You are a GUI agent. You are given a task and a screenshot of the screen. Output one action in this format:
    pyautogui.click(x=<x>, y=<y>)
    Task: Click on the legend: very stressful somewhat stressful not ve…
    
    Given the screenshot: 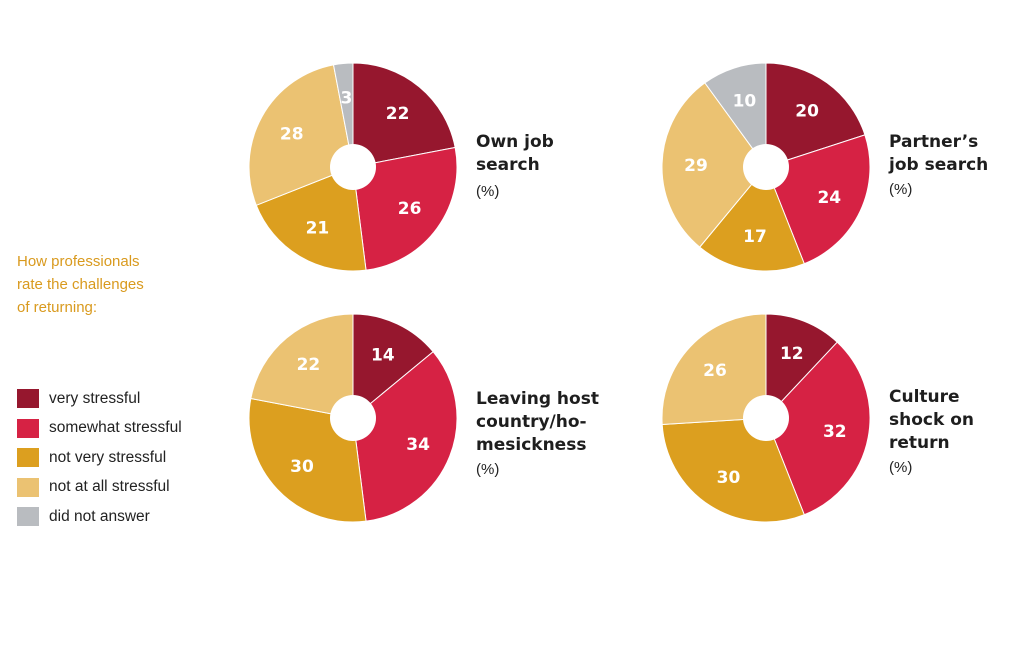 What is the action you would take?
    pyautogui.click(x=99, y=458)
    